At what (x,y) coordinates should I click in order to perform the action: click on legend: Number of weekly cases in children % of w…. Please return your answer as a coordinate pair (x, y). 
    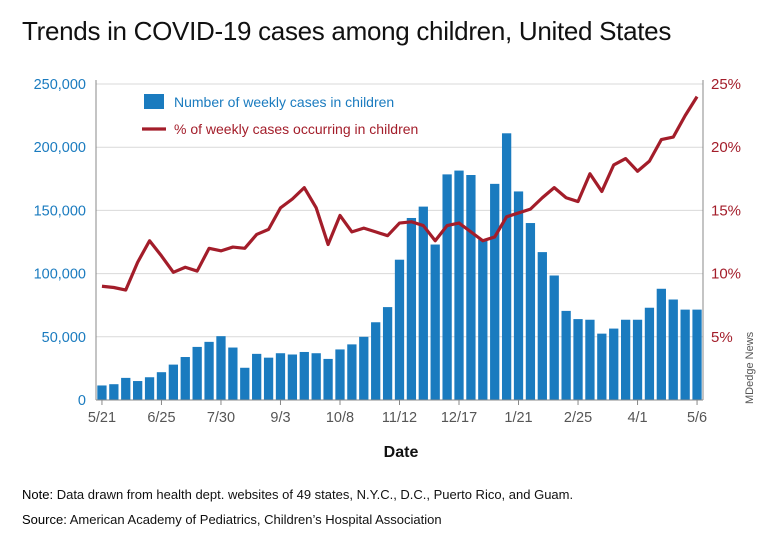
    Looking at the image, I should click on (280, 115).